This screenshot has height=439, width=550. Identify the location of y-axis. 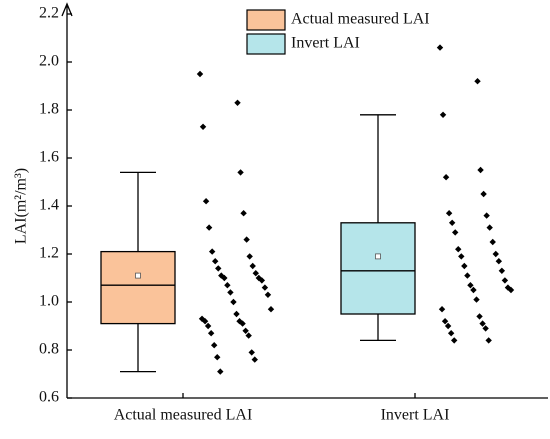
(67, 200).